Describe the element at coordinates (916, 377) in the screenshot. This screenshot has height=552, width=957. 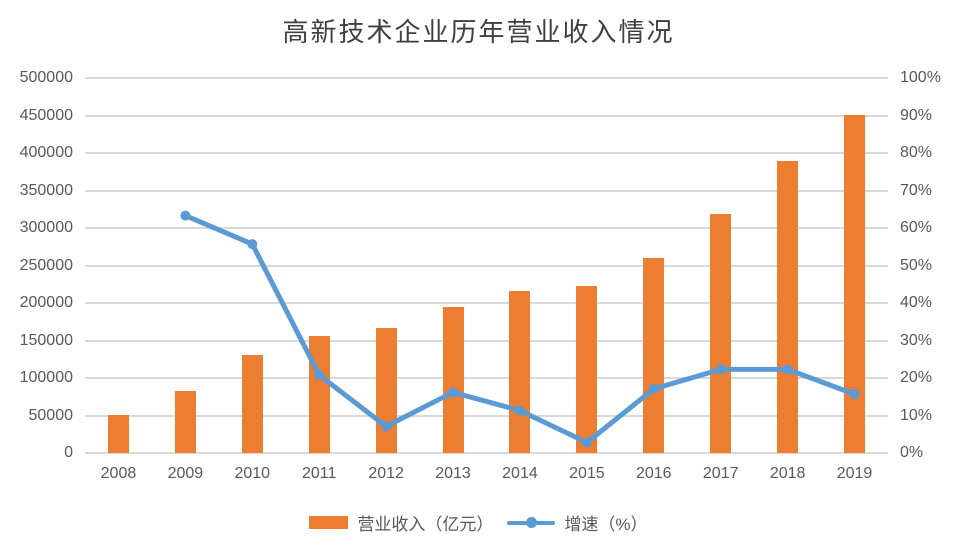
I see `y-axis-right-tick: 20%` at that location.